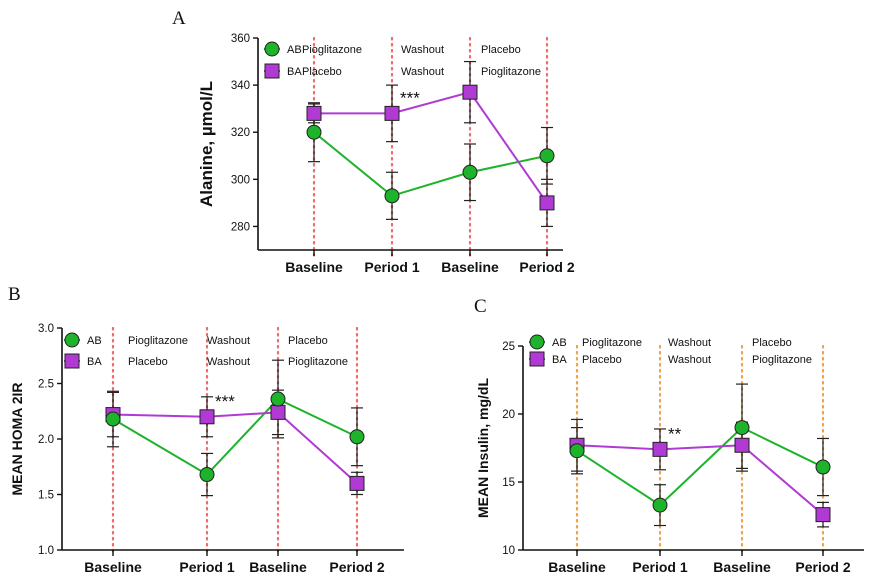  Describe the element at coordinates (46, 440) in the screenshot. I see `y-tick-label: 2.0` at that location.